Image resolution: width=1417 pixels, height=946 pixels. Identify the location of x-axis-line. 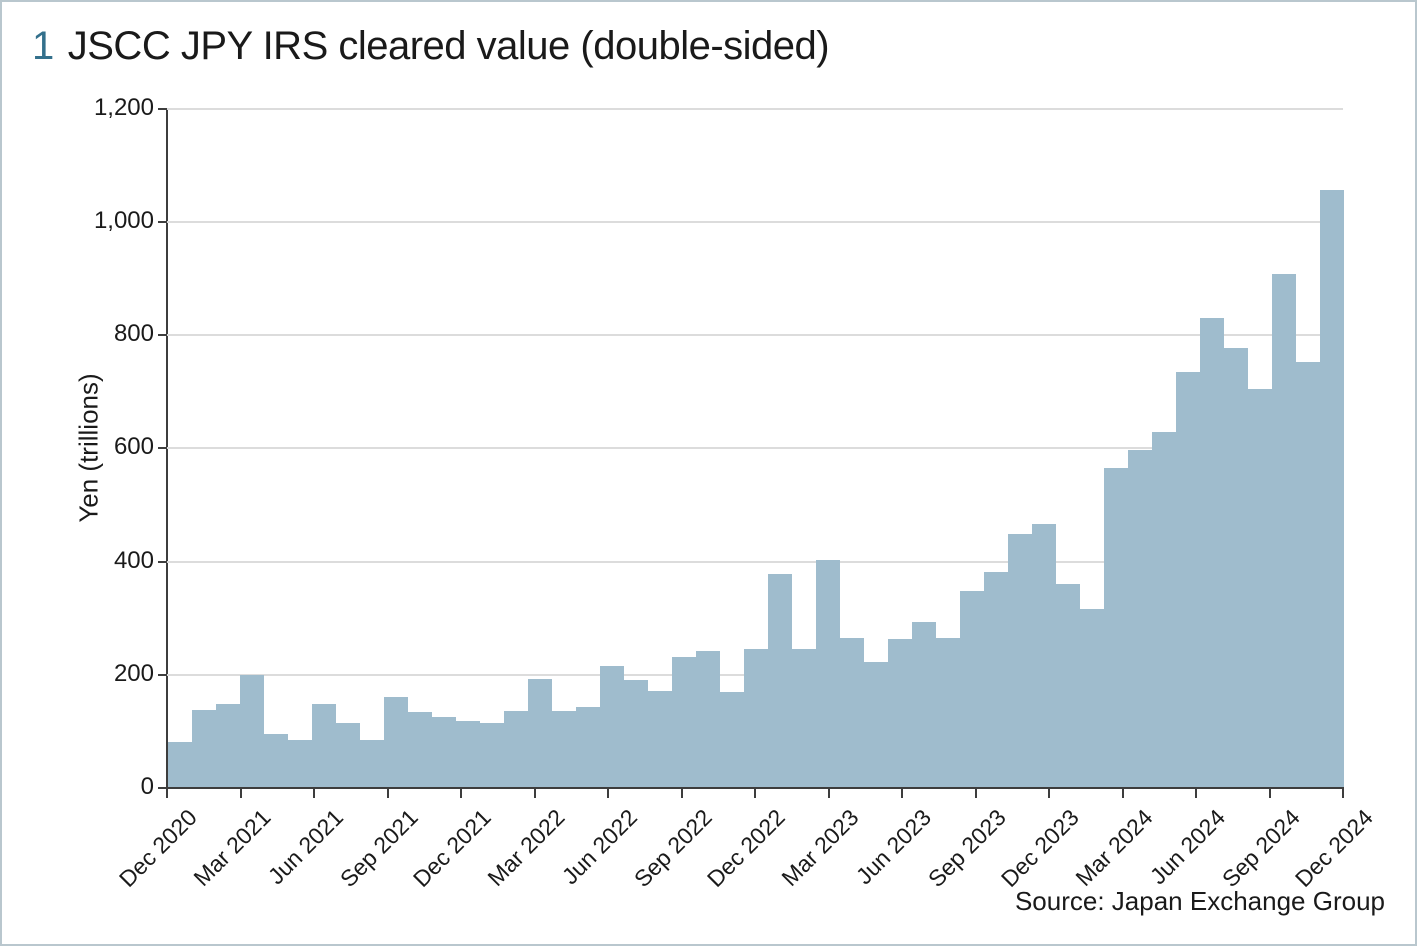
(755, 788).